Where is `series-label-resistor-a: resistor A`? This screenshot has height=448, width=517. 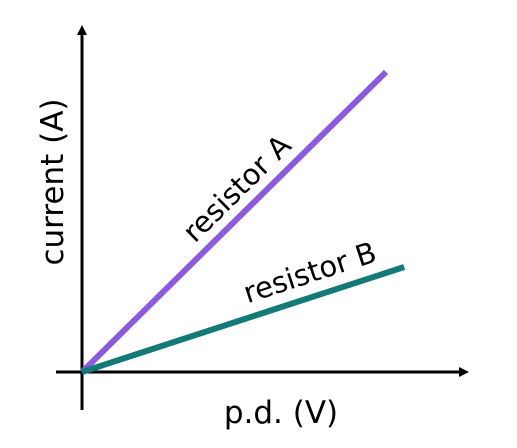
series-label-resistor-a: resistor A is located at coordinates (237, 188).